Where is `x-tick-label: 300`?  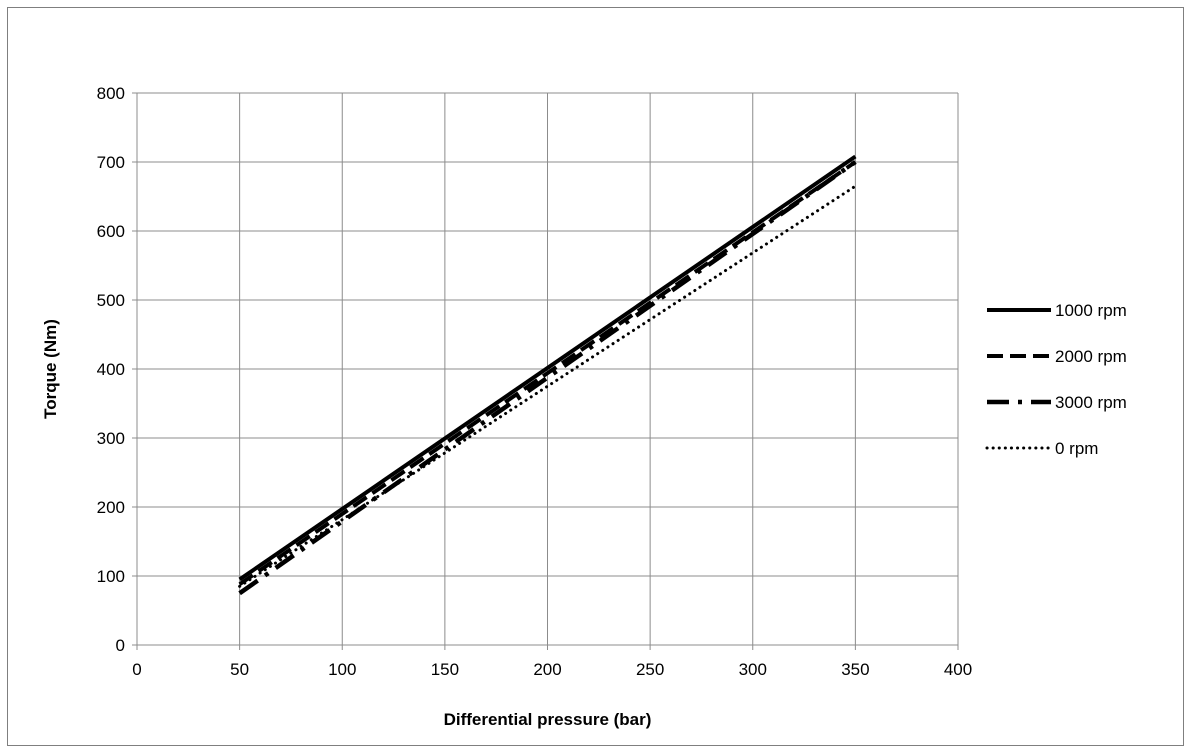
x-tick-label: 300 is located at coordinates (753, 669).